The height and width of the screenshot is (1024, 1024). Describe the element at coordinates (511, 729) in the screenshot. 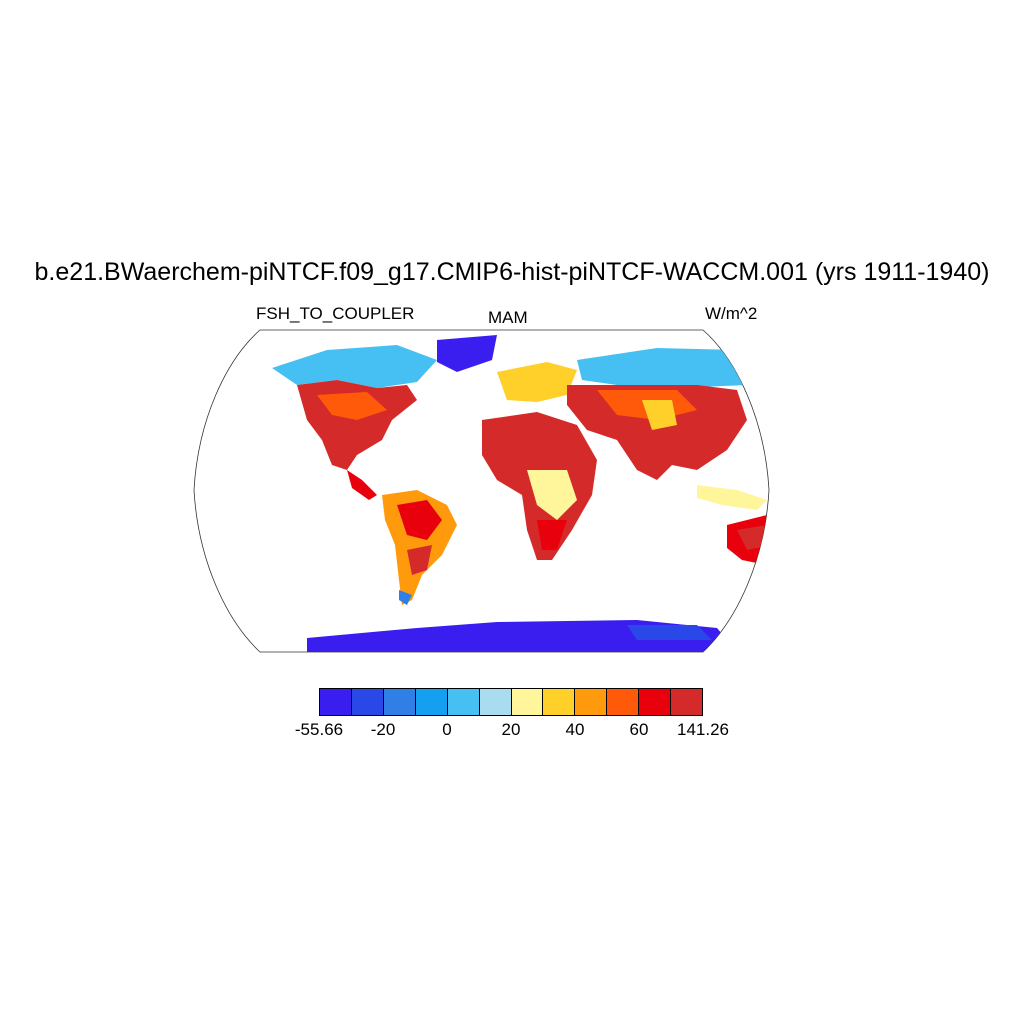

I see `colorbar-tick-label: 20` at that location.